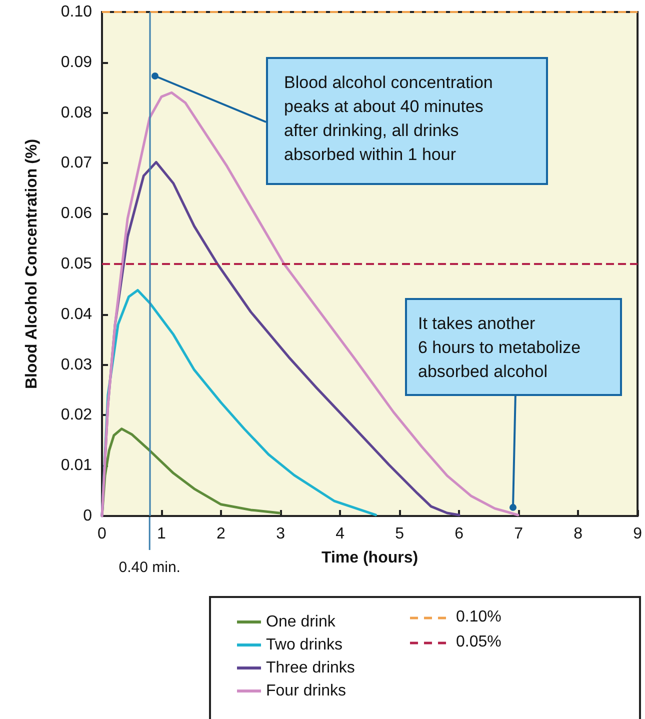 This screenshot has height=719, width=645. I want to click on ref-line-label: 0.40 min., so click(149, 567).